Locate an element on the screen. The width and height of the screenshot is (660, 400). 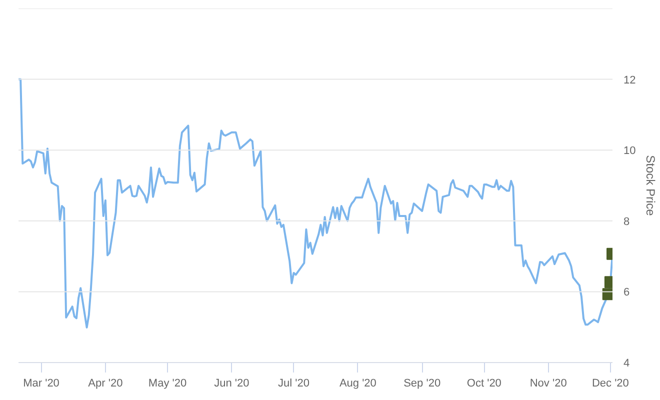
x-tick-label: Nov '20 is located at coordinates (548, 384).